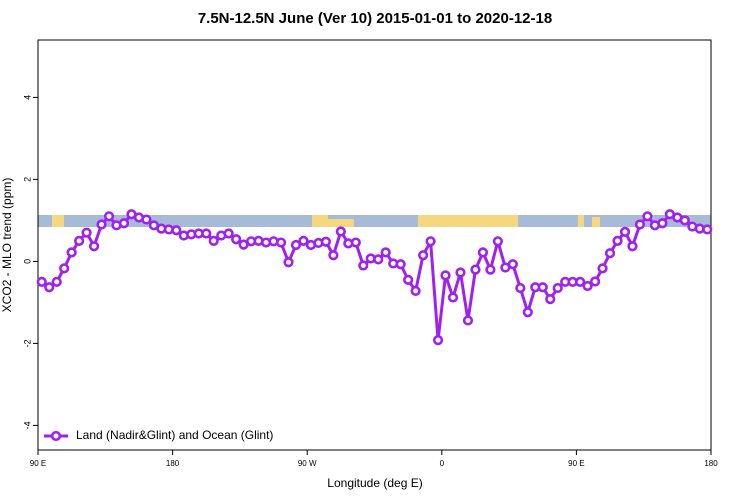 This screenshot has width=750, height=500. I want to click on y-axis-label: XCO2 - MLO trend (ppm), so click(7, 245).